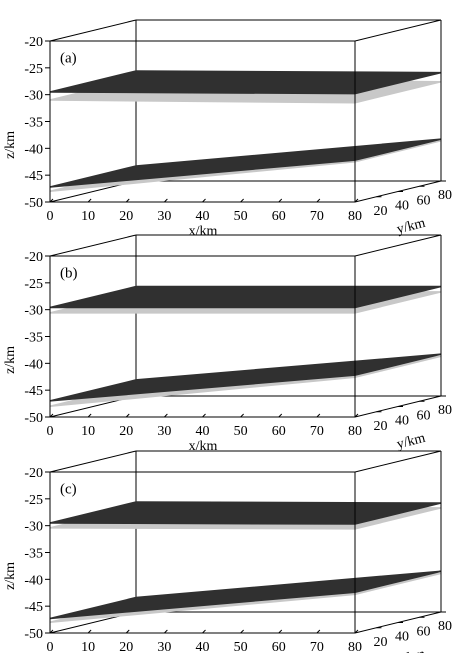 The image size is (458, 653). Describe the element at coordinates (68, 489) in the screenshot. I see `panel-label: (c)` at that location.